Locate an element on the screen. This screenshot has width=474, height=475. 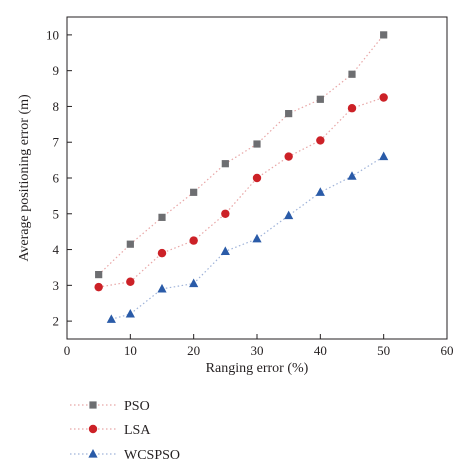
legend-wcspso-label: WCSPSO is located at coordinates (152, 455).